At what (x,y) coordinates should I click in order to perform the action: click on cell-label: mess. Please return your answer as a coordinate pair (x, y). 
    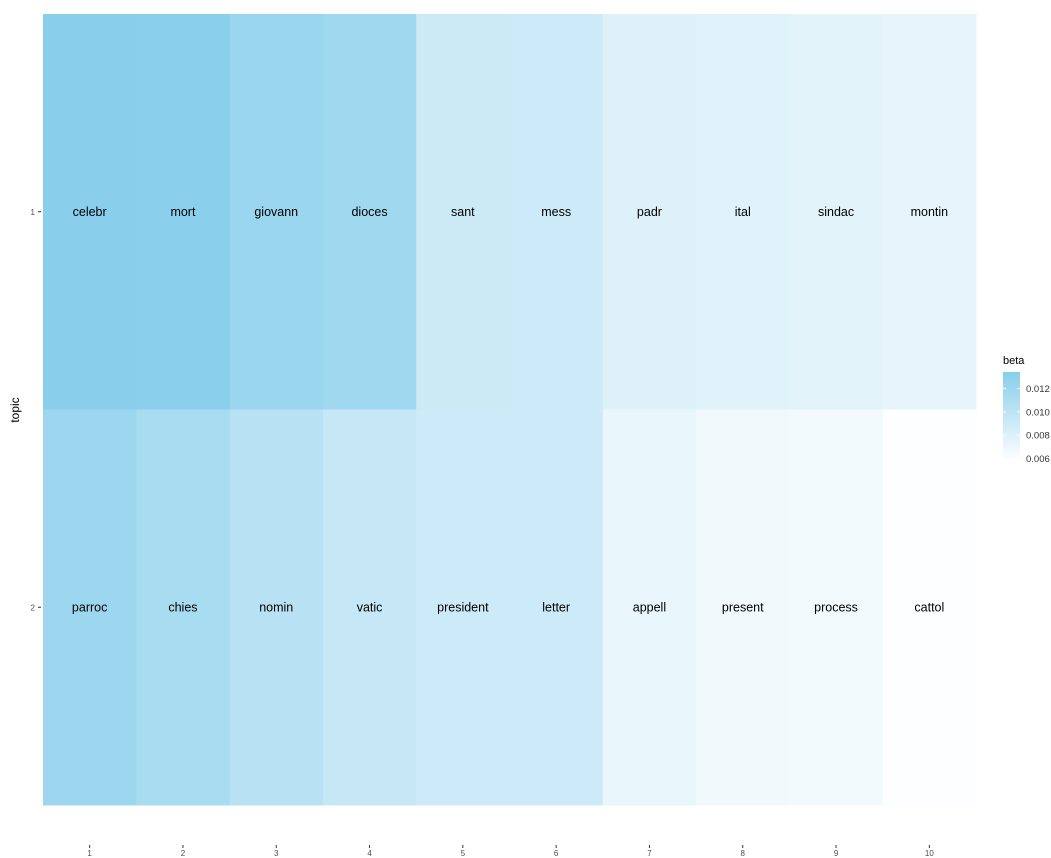
    Looking at the image, I should click on (556, 212).